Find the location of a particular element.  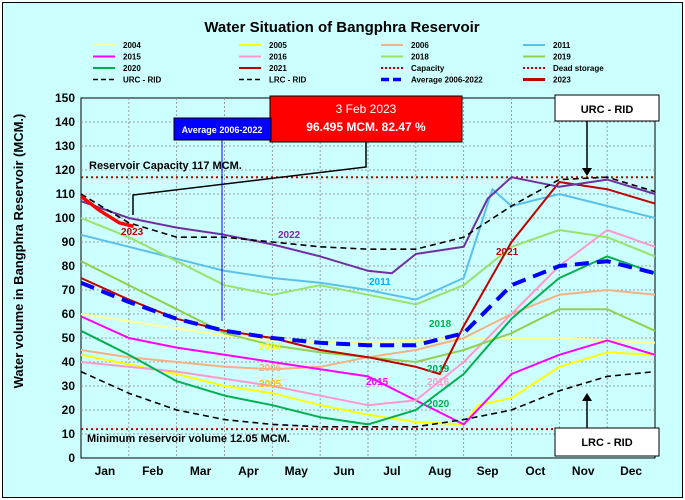

legend-label: 2018 is located at coordinates (420, 57).